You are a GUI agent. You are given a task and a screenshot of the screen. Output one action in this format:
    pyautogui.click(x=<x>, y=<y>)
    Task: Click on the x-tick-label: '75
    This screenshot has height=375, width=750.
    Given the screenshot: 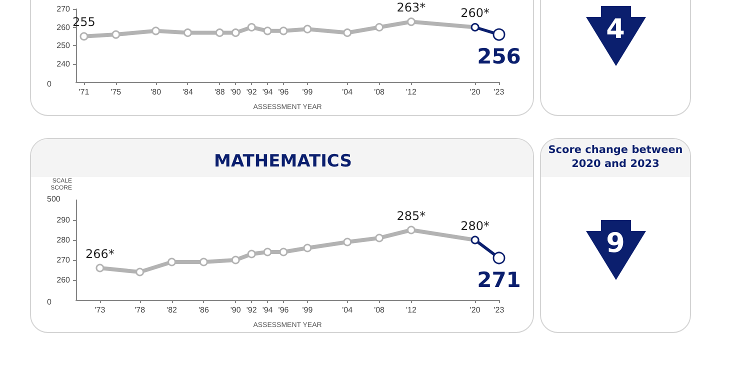 What is the action you would take?
    pyautogui.click(x=116, y=92)
    